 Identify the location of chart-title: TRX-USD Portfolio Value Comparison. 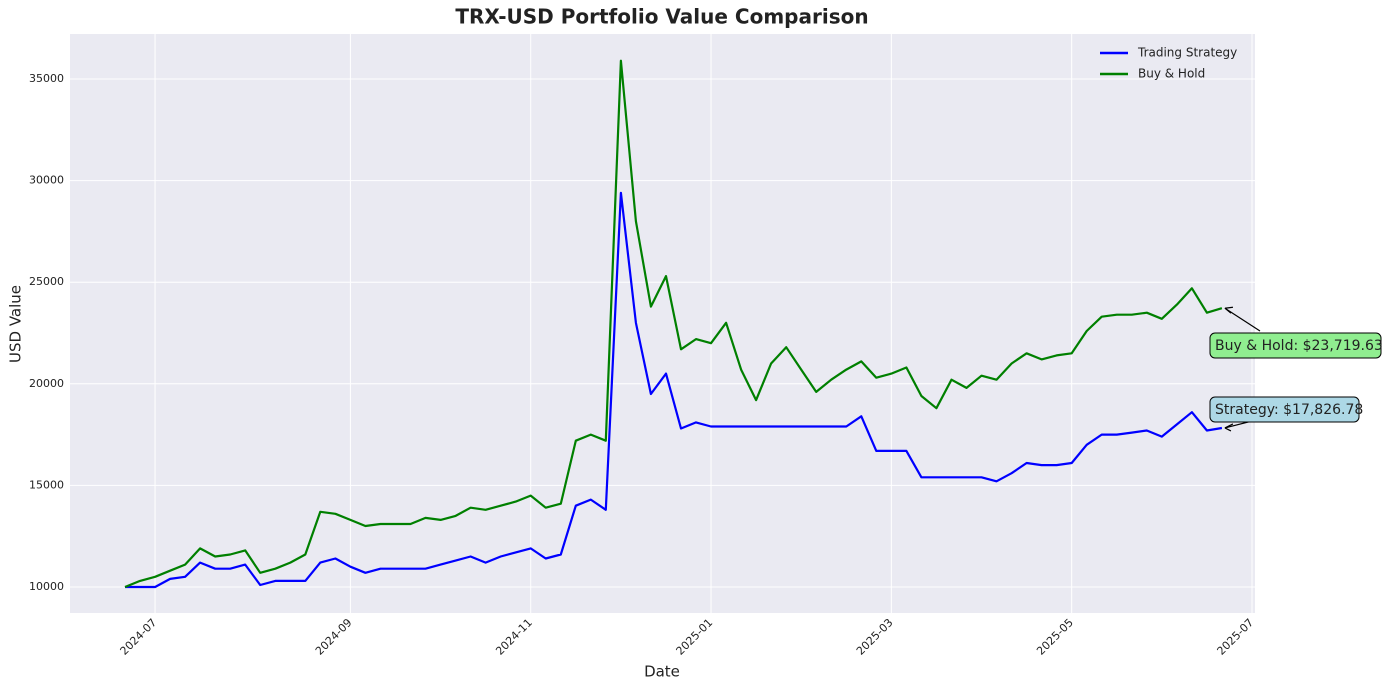
(661, 17).